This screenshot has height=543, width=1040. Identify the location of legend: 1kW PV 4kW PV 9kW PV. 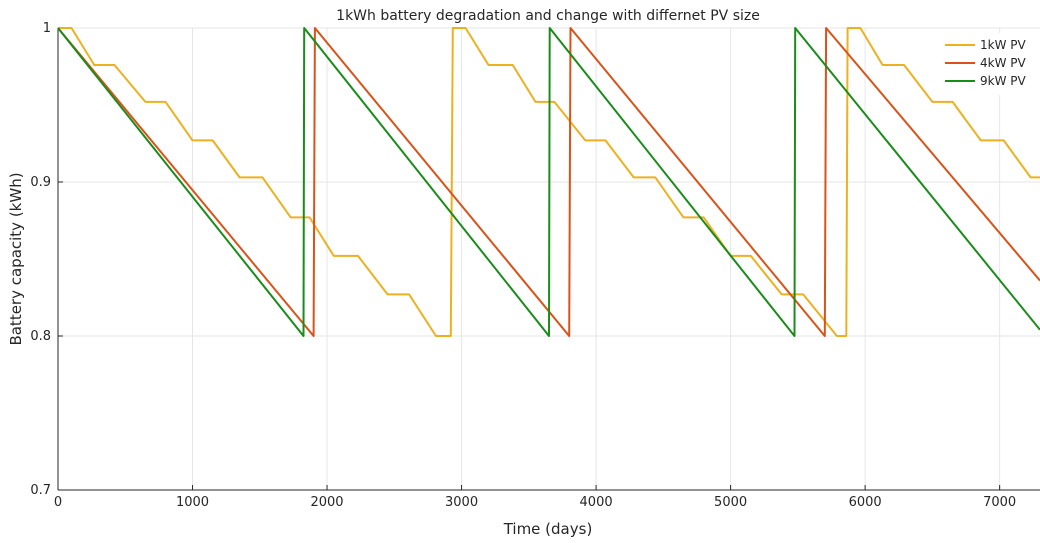
(985, 64).